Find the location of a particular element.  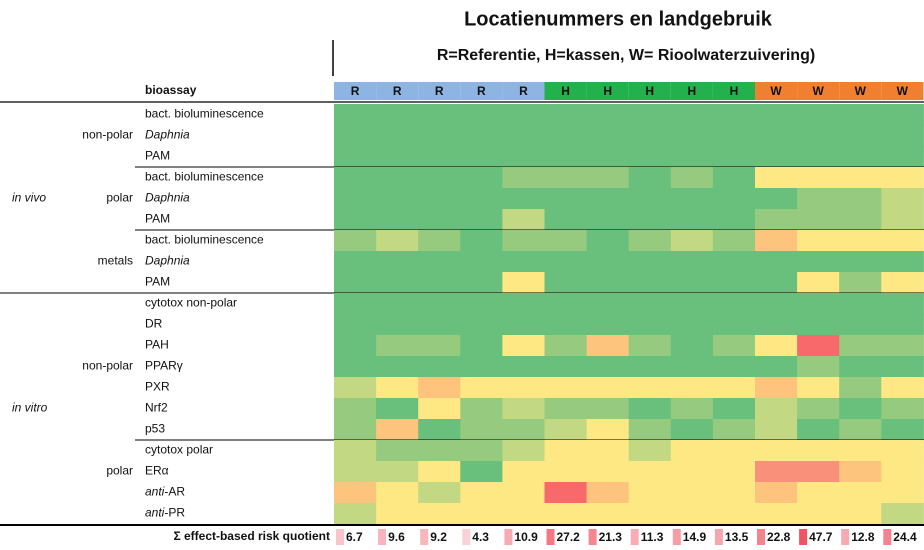

row-label: PXR is located at coordinates (157, 387).